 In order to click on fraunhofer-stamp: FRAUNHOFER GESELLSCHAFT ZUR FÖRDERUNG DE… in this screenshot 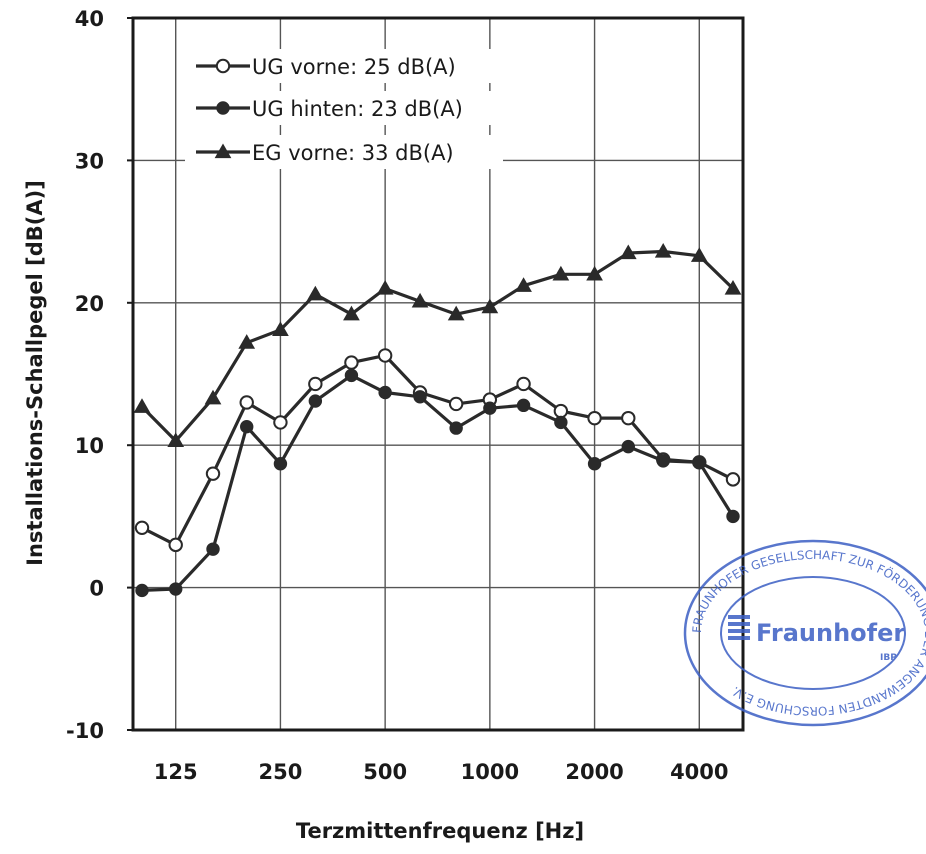, I will do `click(804, 633)`.